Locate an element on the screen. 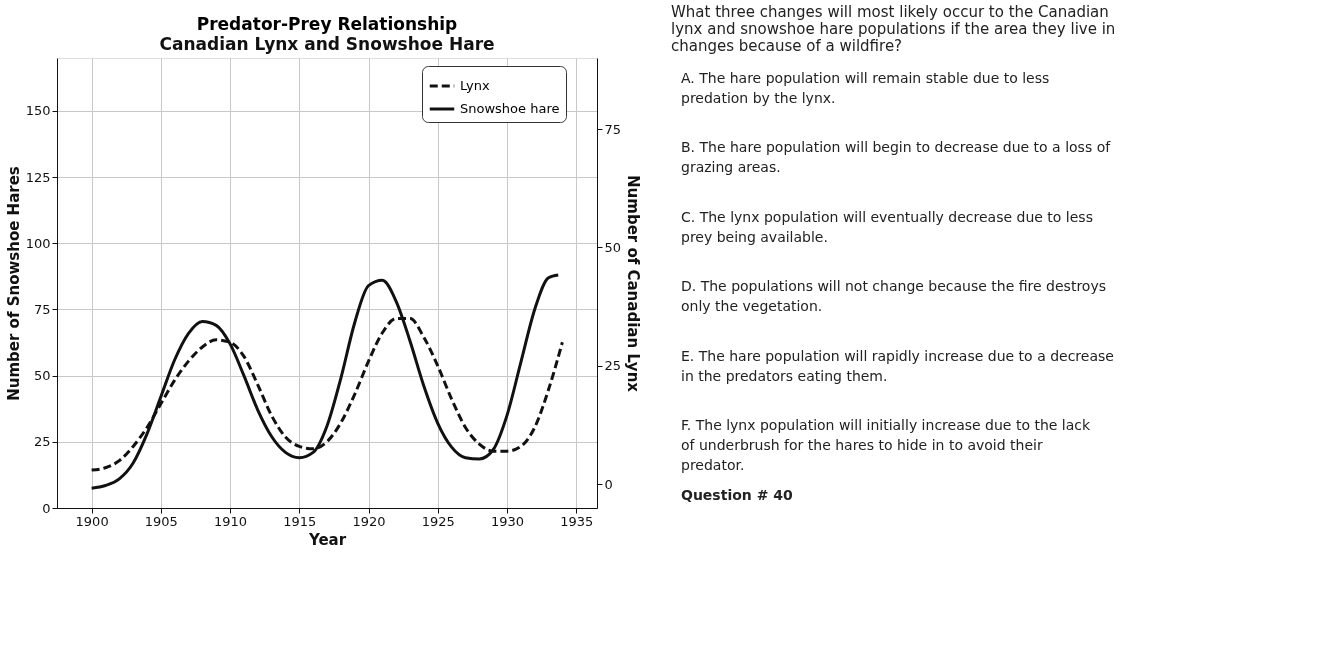  x-tick-label: 1935 is located at coordinates (577, 521).